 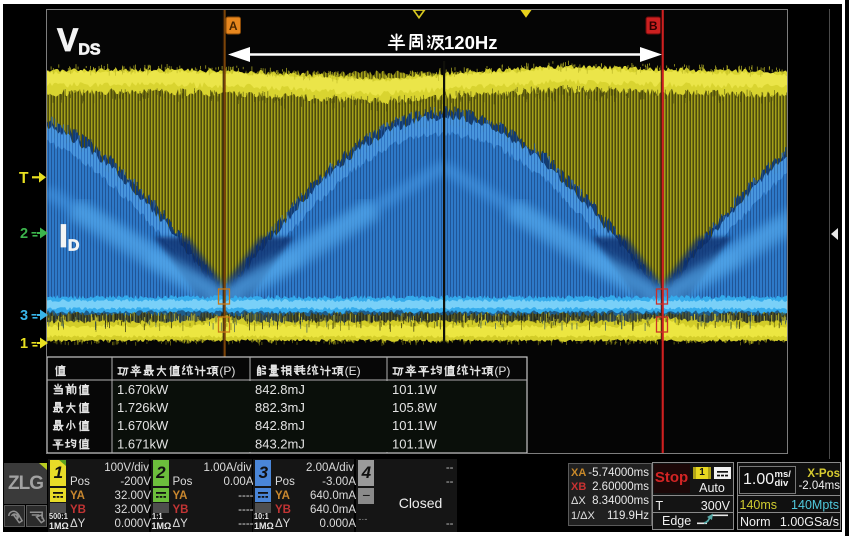 I want to click on svg-text: 1, so click(x=24, y=343).